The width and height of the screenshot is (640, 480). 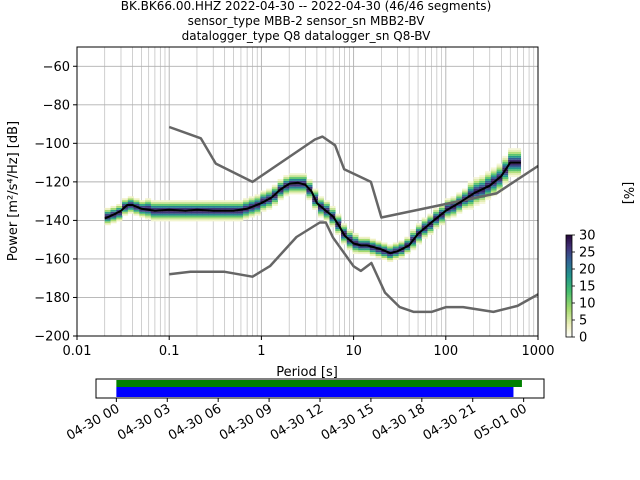 What do you see at coordinates (307, 21) in the screenshot?
I see `title-line-2: sensor_type MBB-2 sensor_sn MBB2-BV` at bounding box center [307, 21].